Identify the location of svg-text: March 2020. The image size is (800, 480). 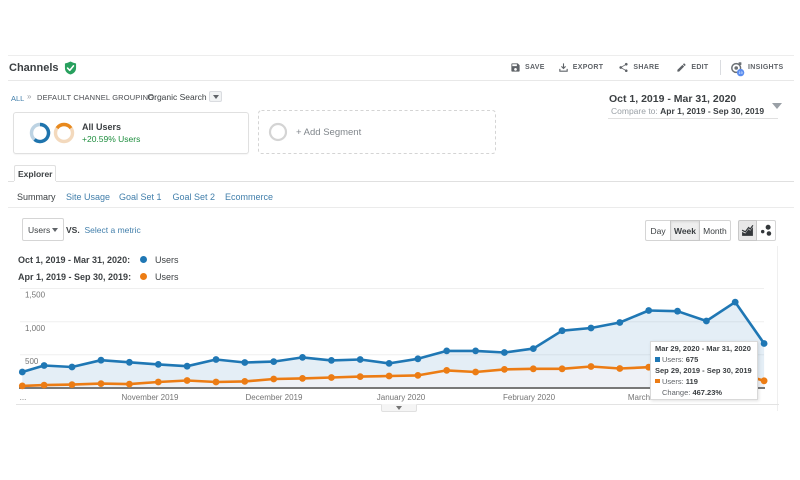
(649, 397).